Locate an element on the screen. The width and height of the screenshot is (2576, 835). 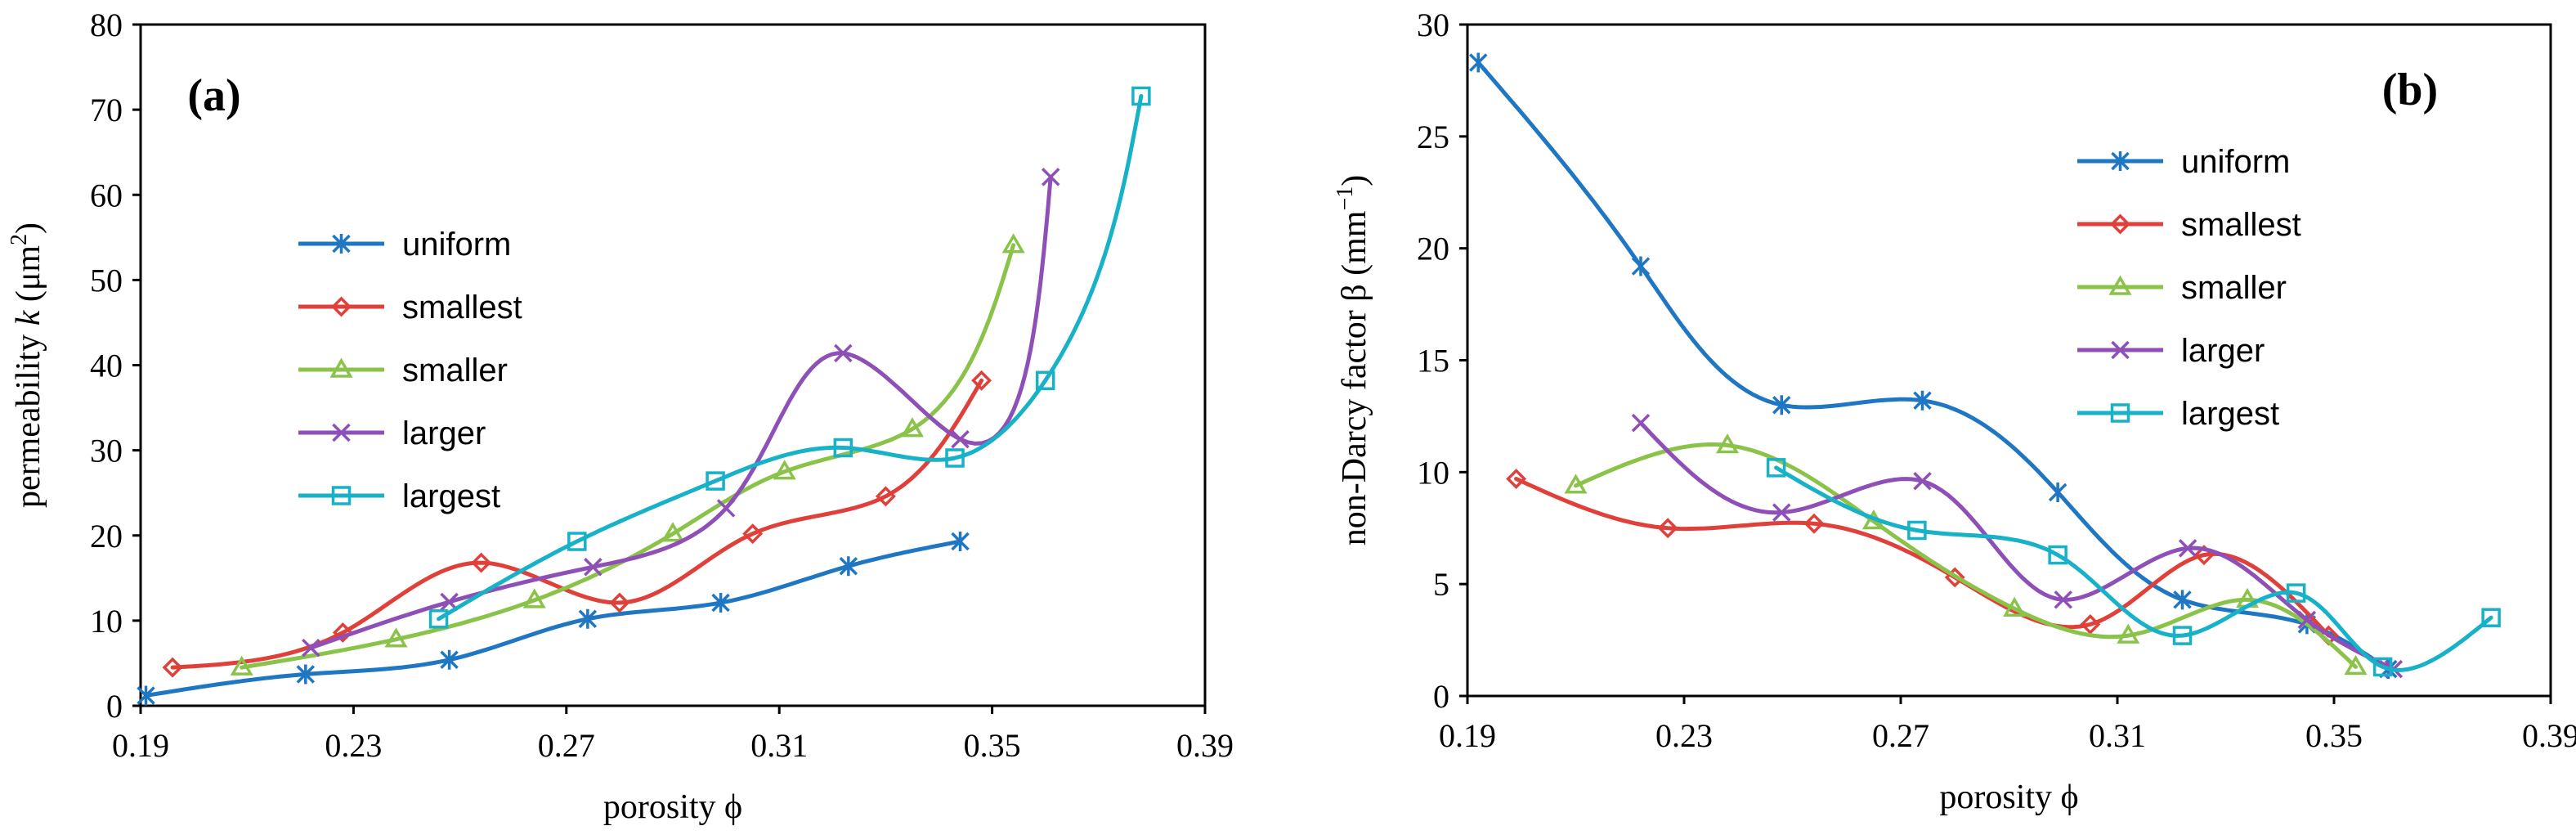
y-title-sup: 2 is located at coordinates (19, 239).